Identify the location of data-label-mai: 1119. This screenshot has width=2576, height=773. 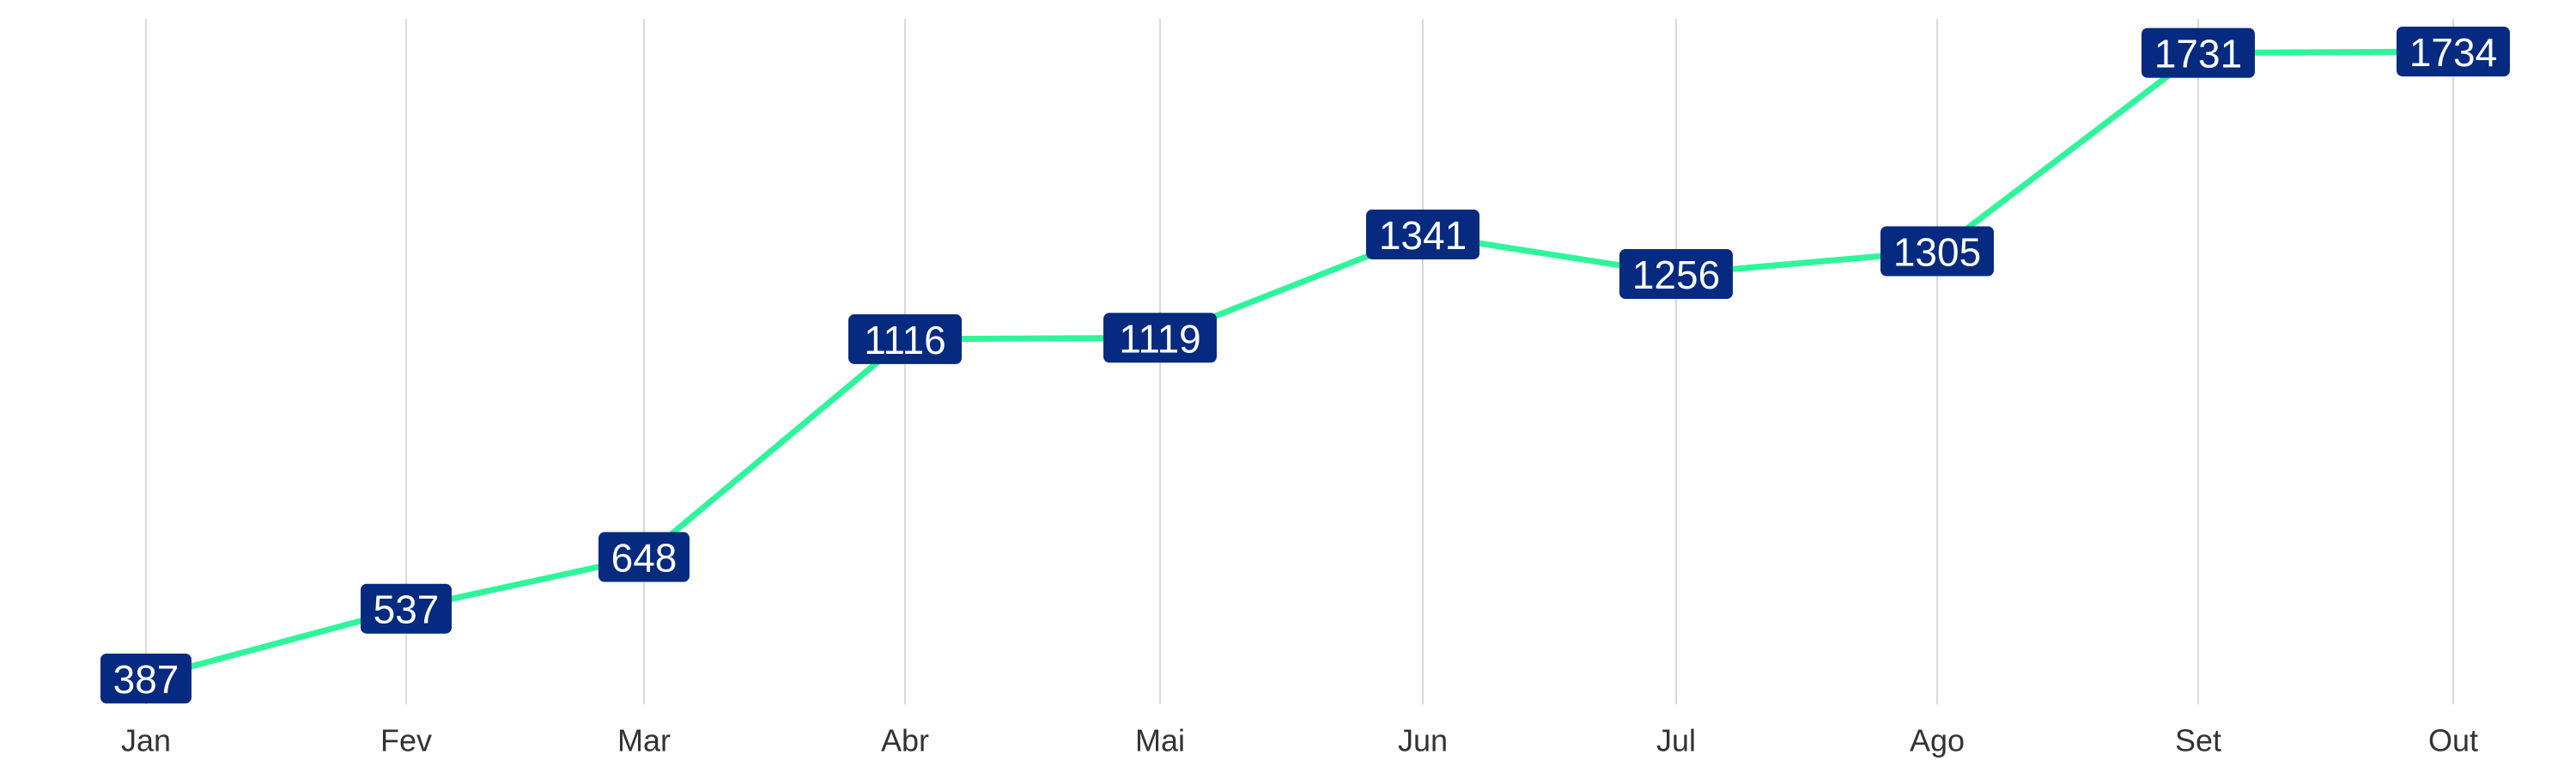
(1160, 338).